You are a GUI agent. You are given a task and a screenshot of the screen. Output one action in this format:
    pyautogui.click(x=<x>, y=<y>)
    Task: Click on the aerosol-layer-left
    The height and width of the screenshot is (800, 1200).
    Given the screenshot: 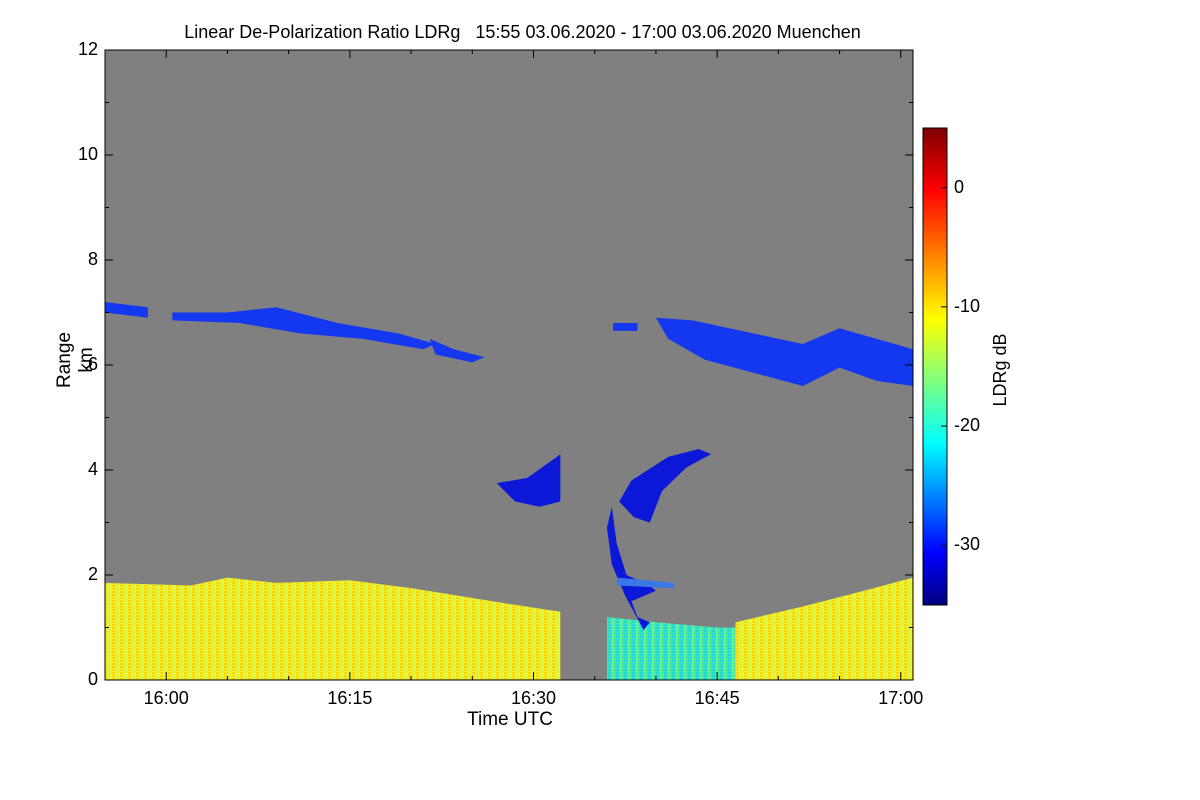 What is the action you would take?
    pyautogui.click(x=333, y=628)
    